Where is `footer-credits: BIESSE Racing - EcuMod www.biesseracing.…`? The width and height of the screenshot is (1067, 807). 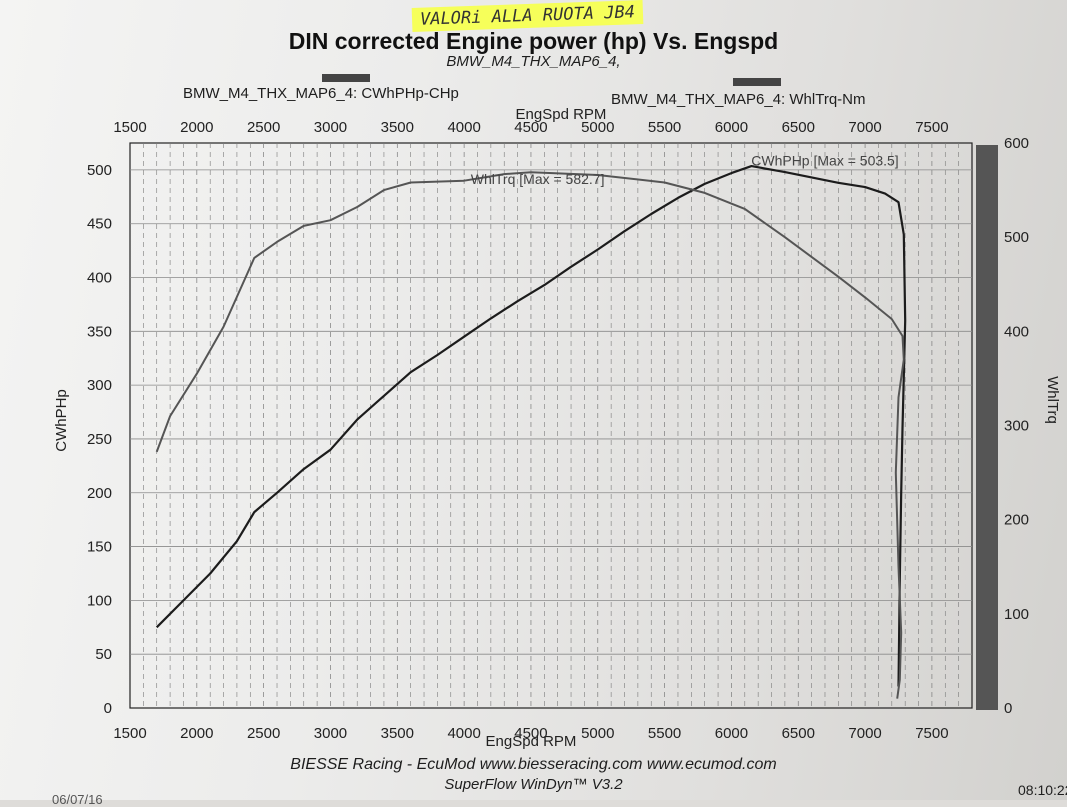 footer-credits: BIESSE Racing - EcuMod www.biesseracing.… is located at coordinates (533, 764).